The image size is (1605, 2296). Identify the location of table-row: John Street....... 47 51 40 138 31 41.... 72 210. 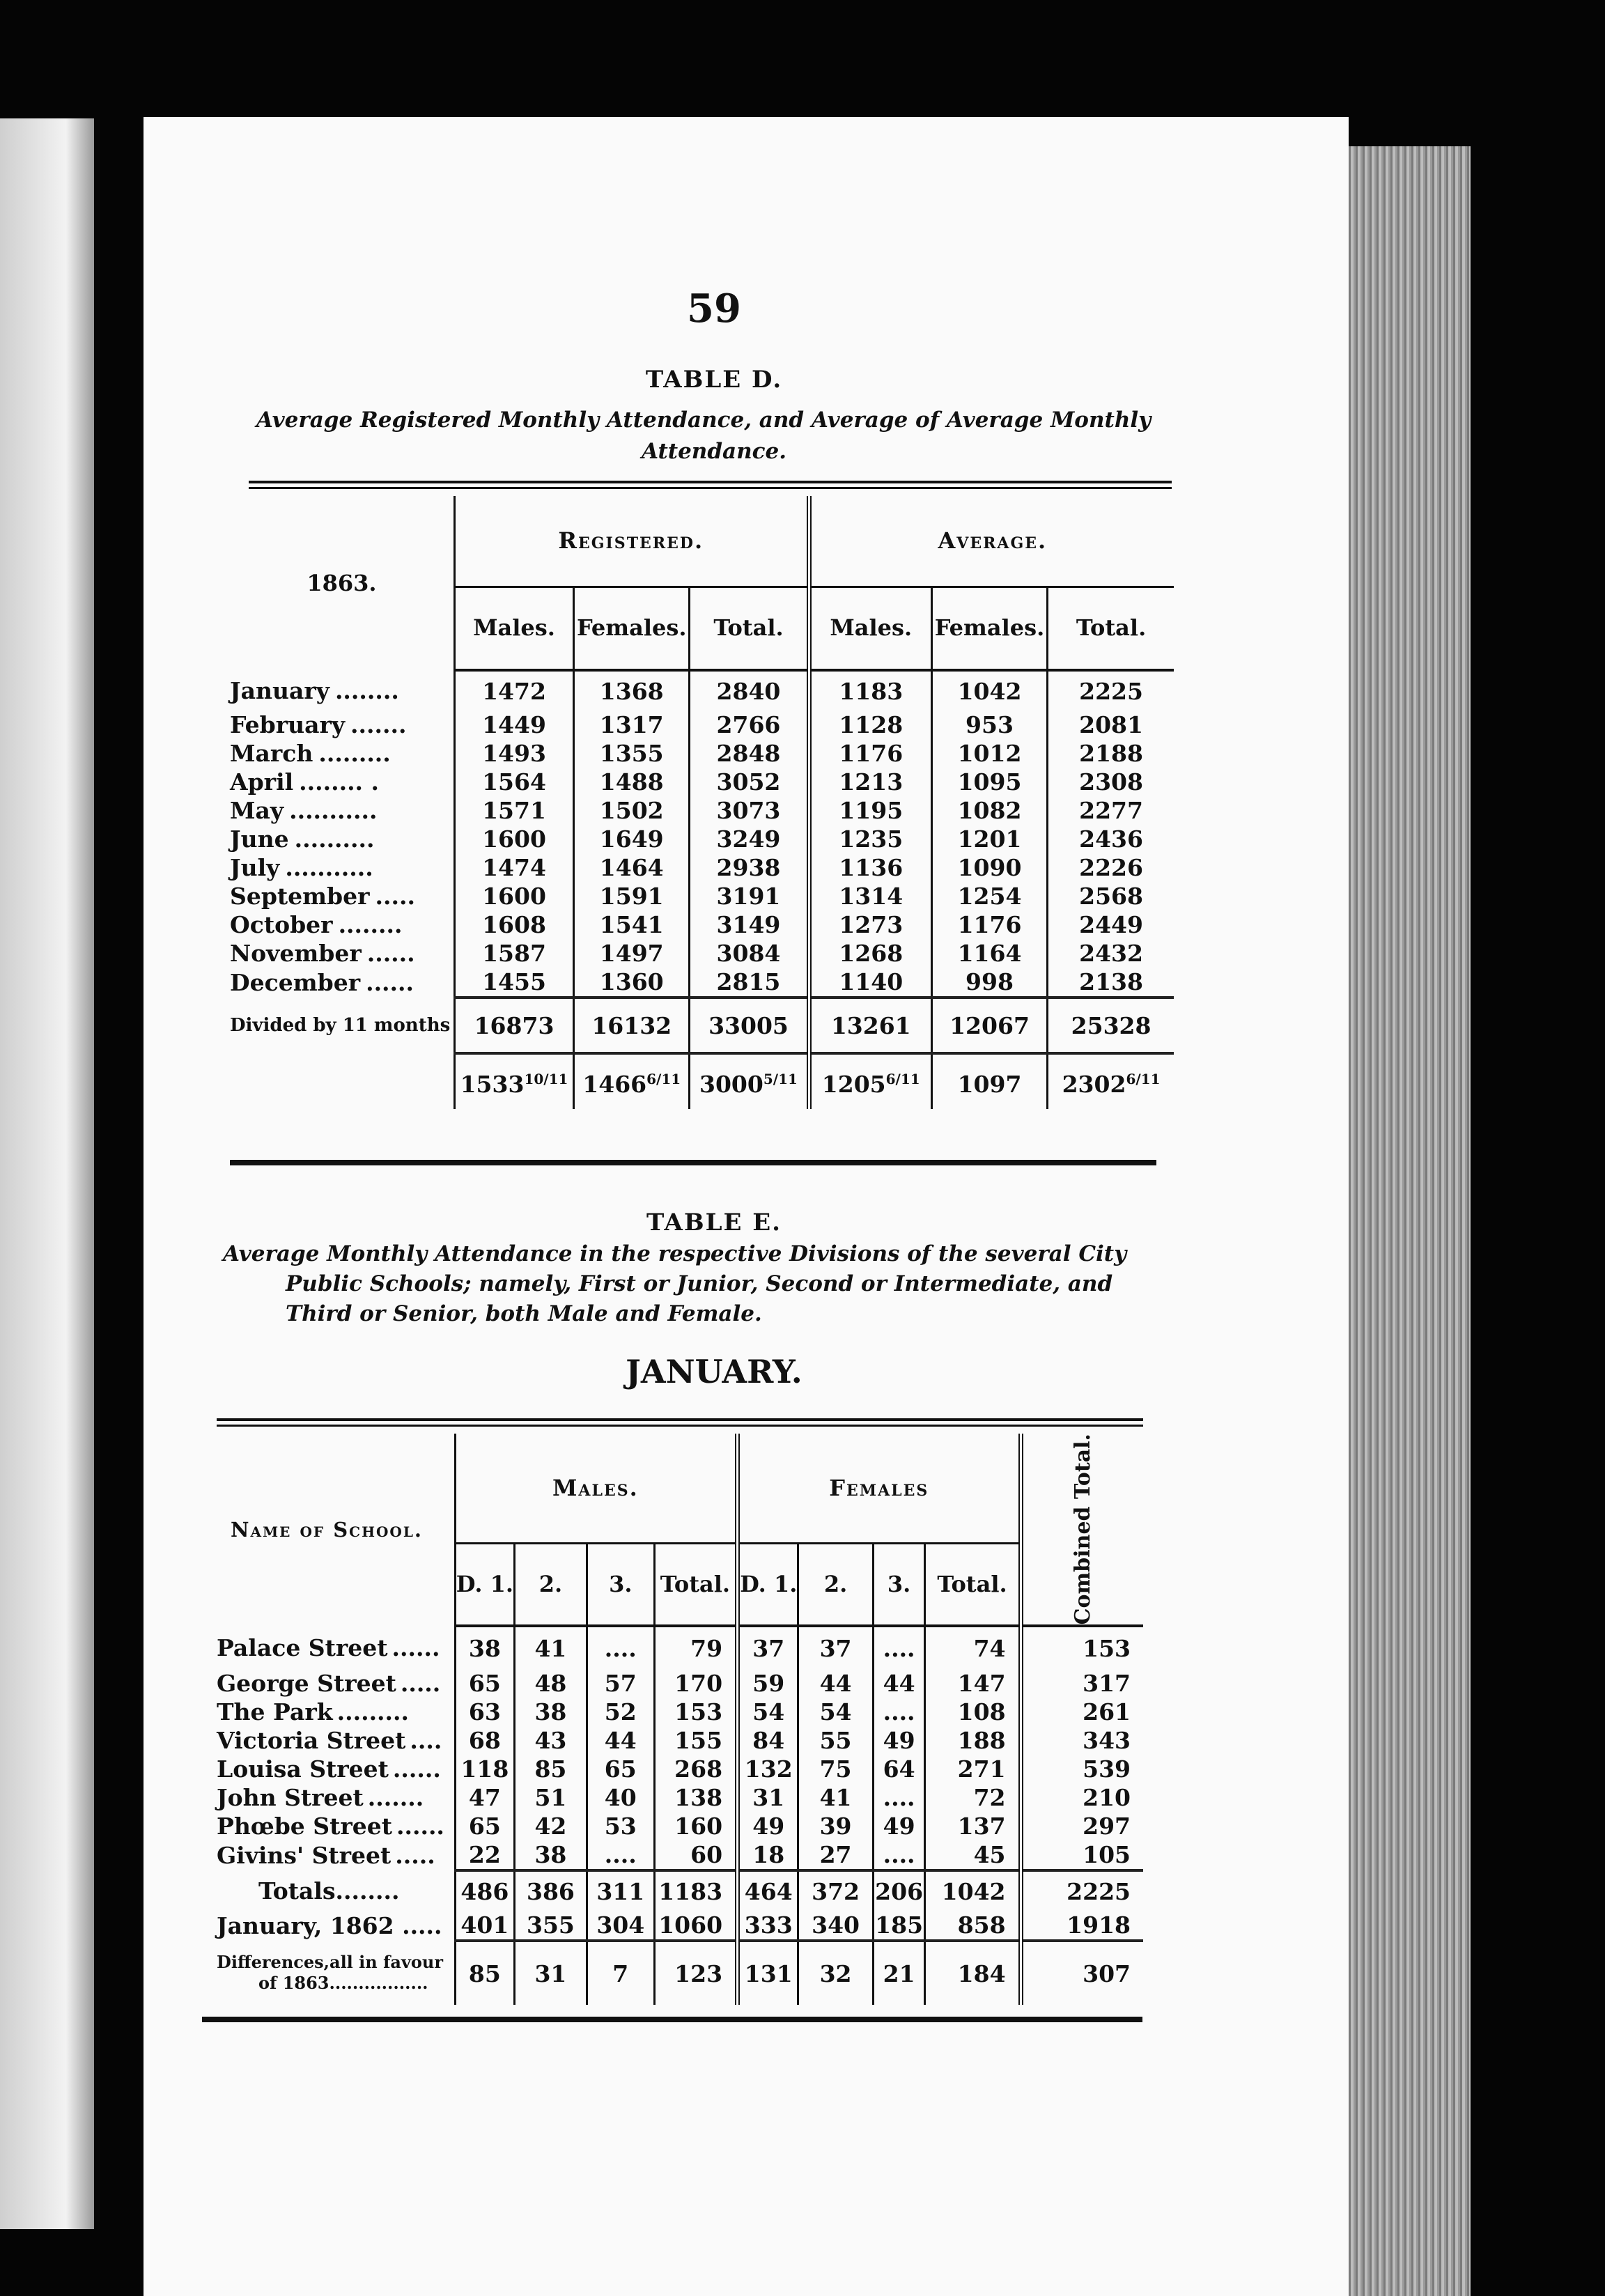
(680, 1798).